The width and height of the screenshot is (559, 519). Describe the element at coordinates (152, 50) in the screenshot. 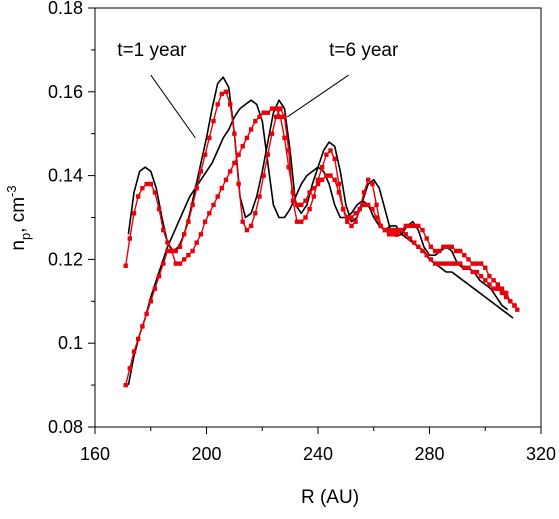

I see `annotation-label: t=1 year` at that location.